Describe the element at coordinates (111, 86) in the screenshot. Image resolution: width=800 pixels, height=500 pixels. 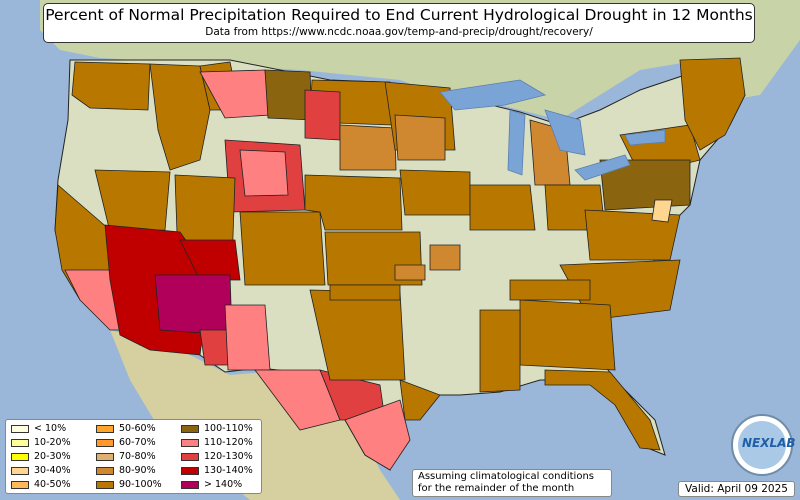
I see `region-washington` at that location.